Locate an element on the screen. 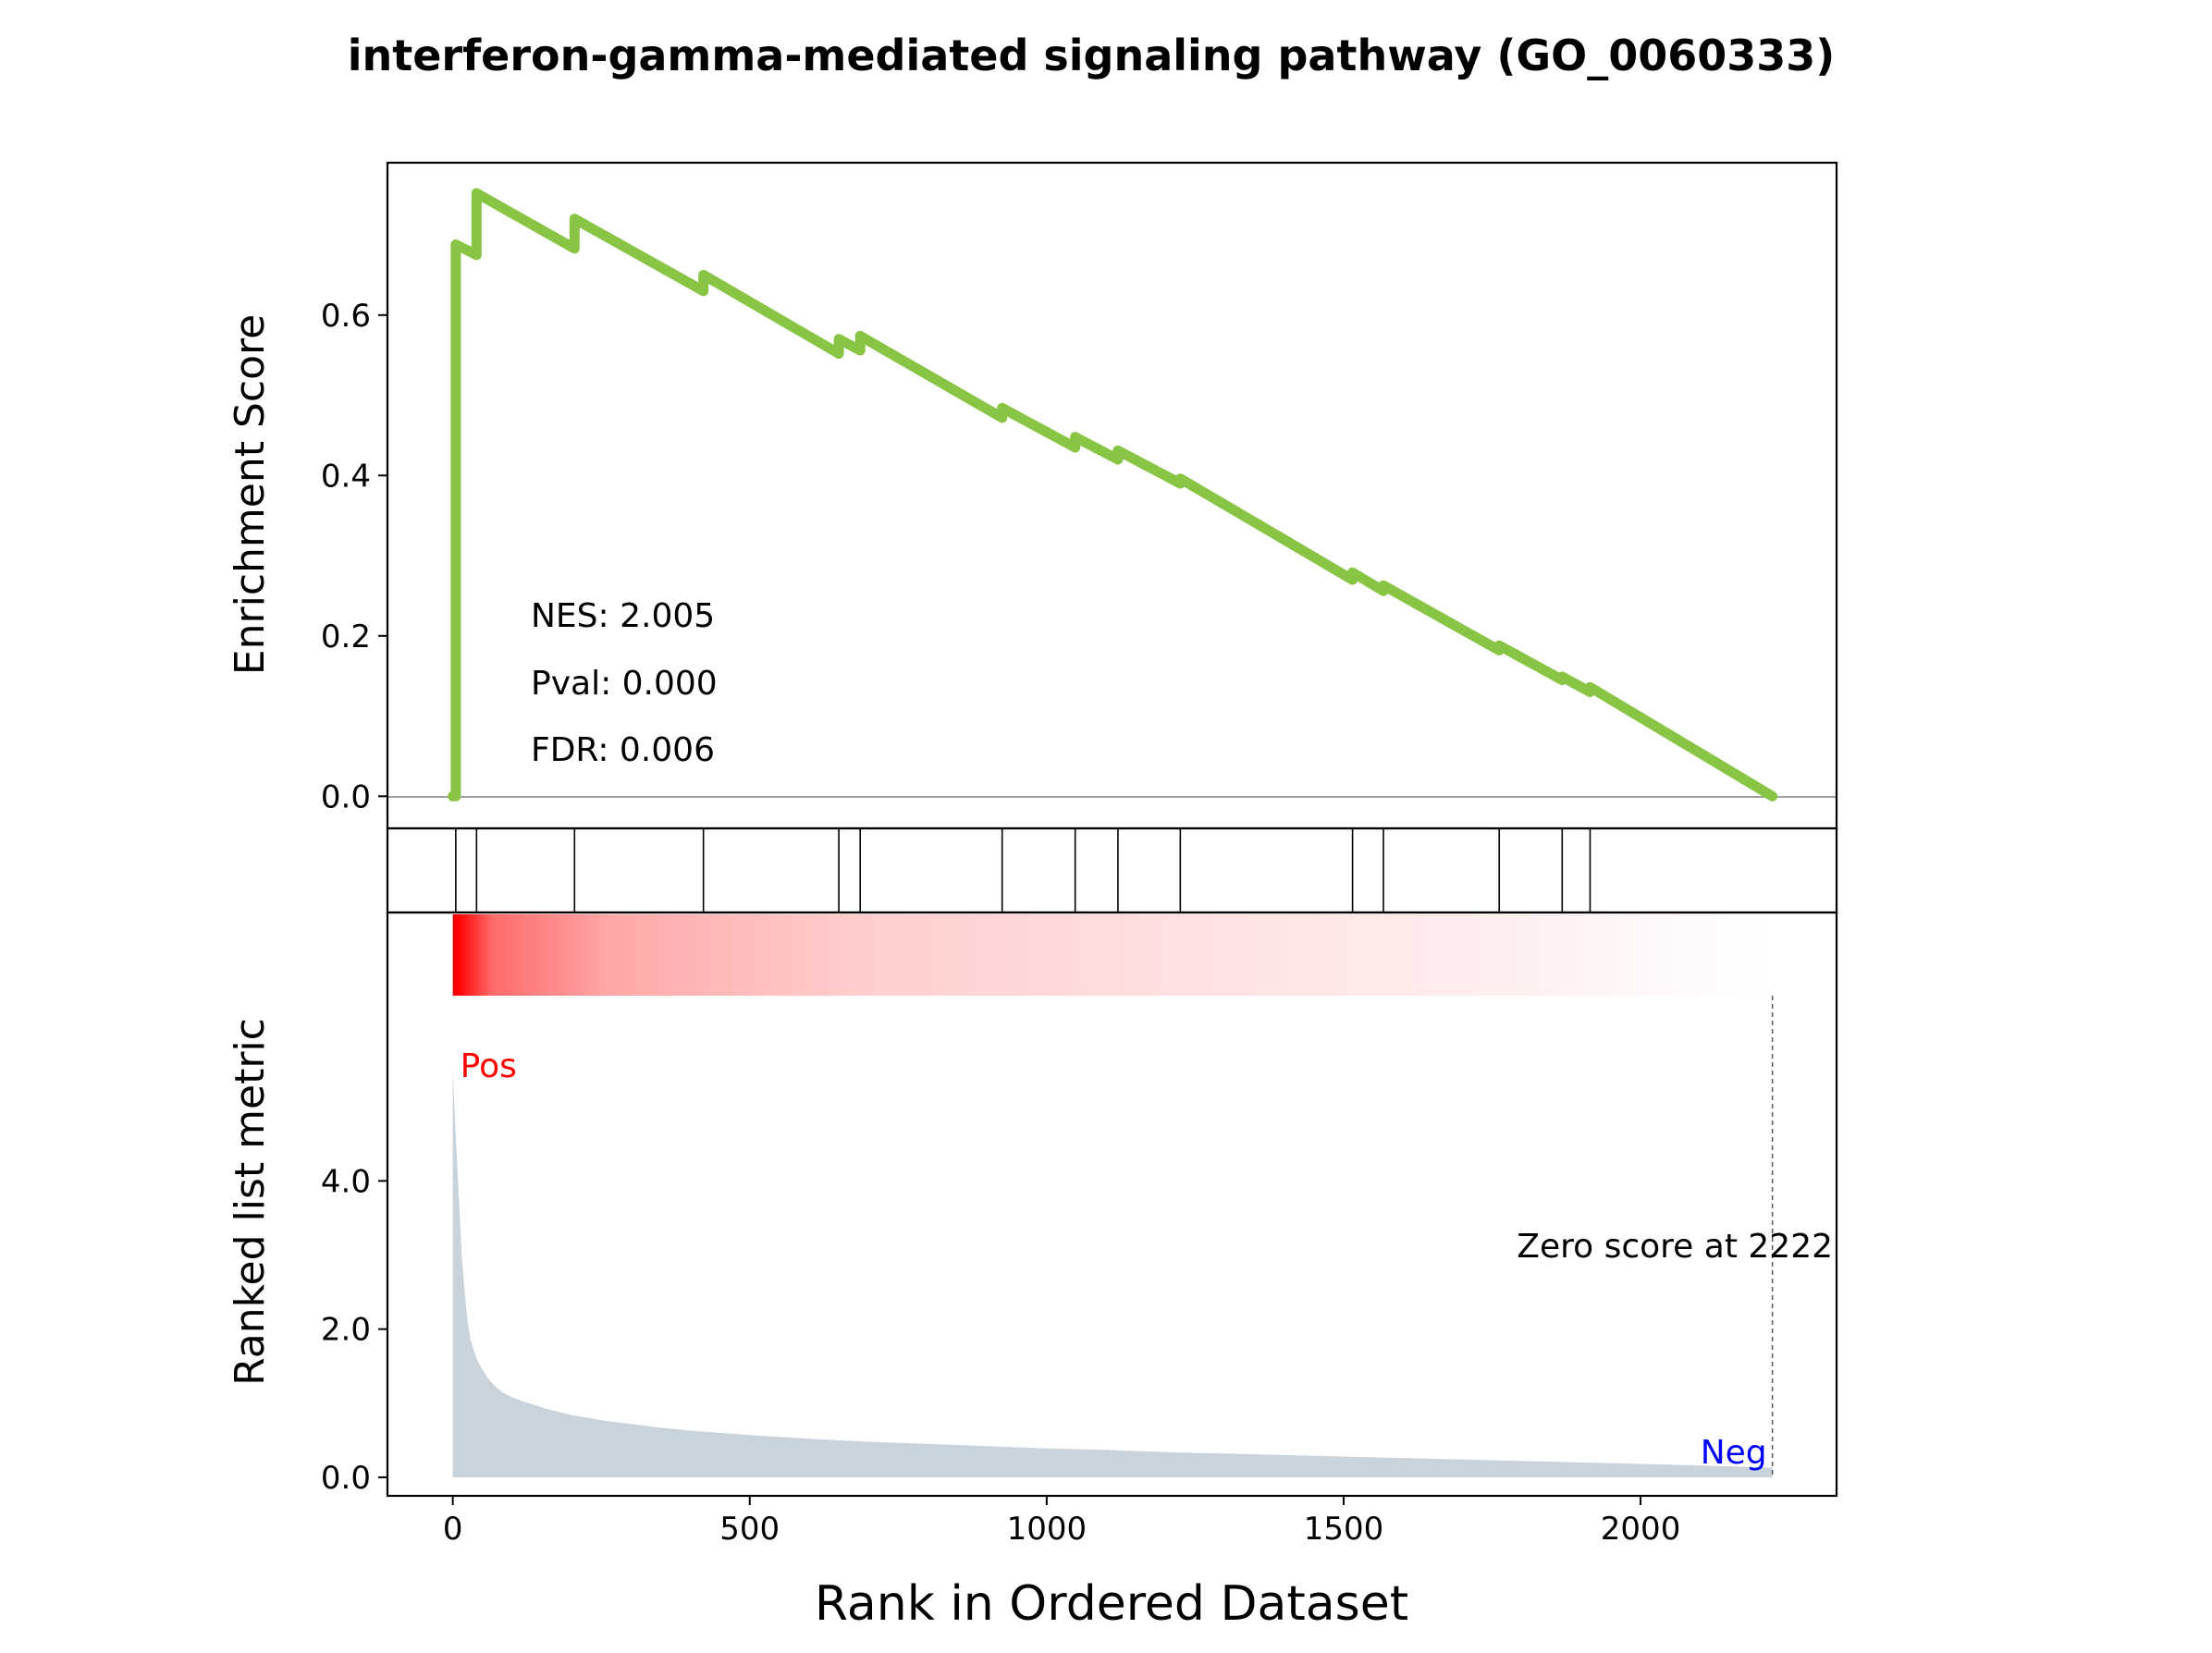  x-axis-label: Rank in Ordered Dataset is located at coordinates (1112, 1604).